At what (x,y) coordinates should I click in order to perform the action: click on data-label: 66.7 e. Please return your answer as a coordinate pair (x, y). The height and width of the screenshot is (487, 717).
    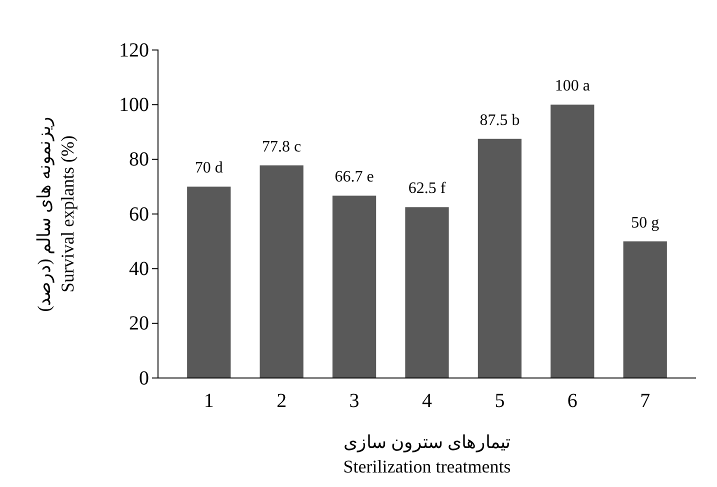
    Looking at the image, I should click on (354, 177).